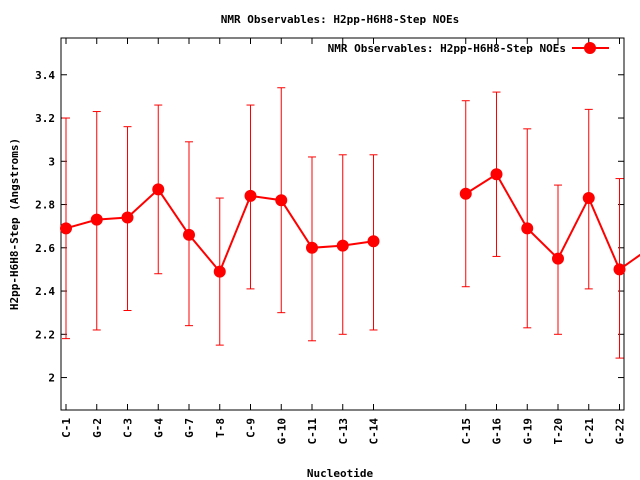  Describe the element at coordinates (497, 431) in the screenshot. I see `x-tick-label: G-16` at that location.